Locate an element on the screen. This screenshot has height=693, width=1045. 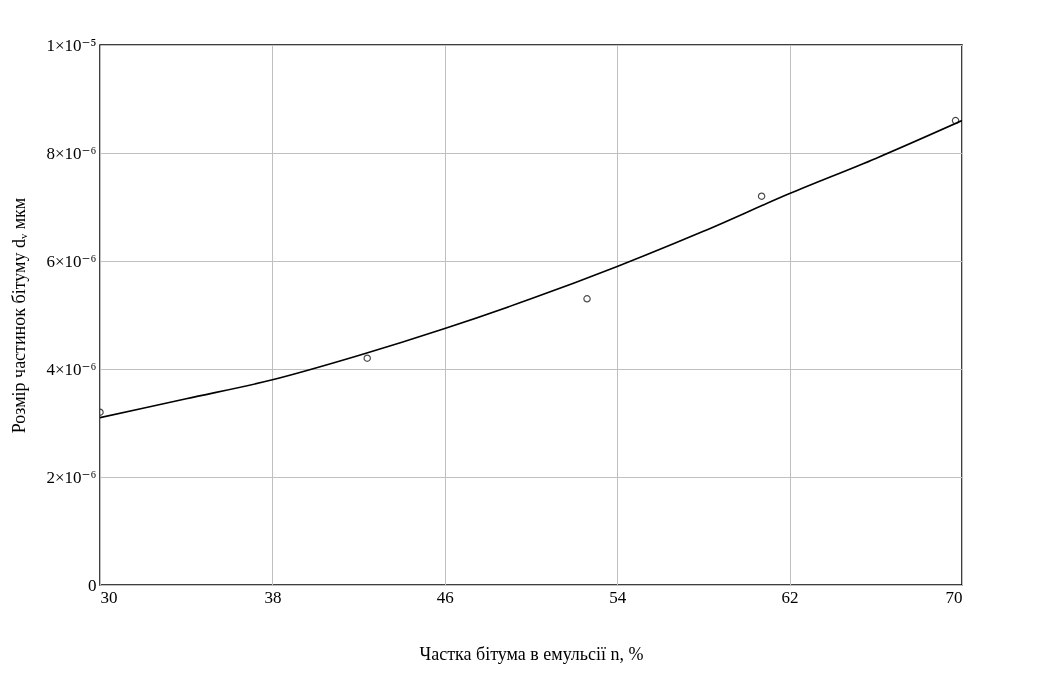
y-tick-label: 0 is located at coordinates (92, 585).